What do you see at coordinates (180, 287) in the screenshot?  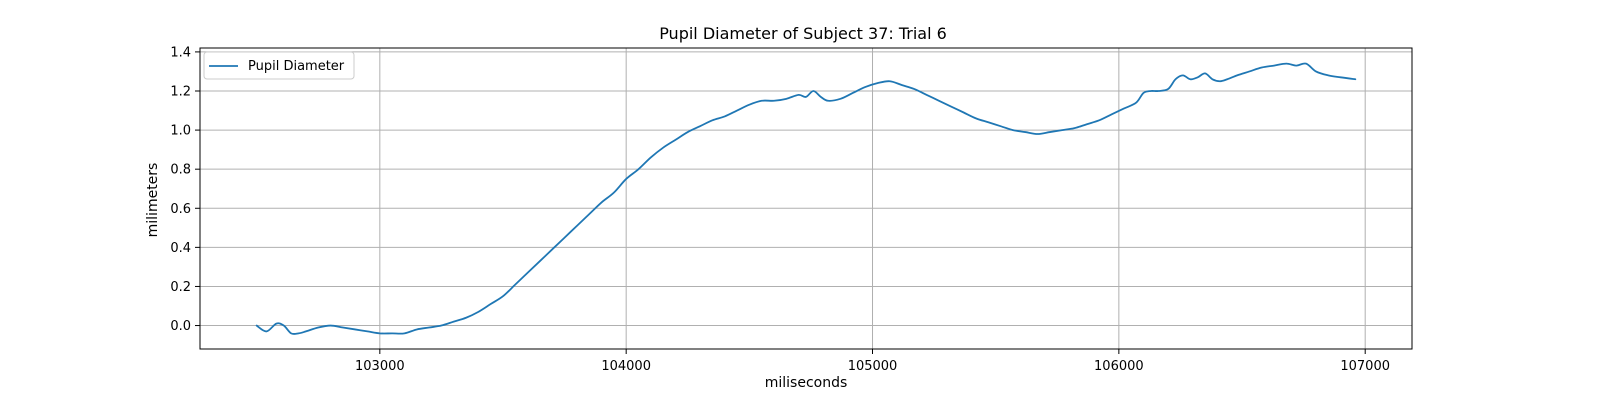 I see `y-tick-label: 0.2` at bounding box center [180, 287].